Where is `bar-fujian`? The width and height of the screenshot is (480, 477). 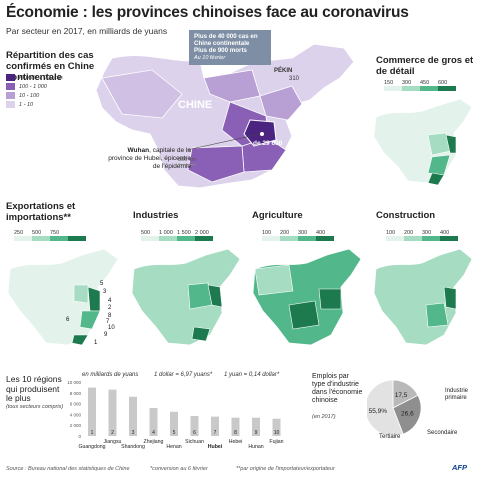
bar-fujian is located at coordinates (276, 427).